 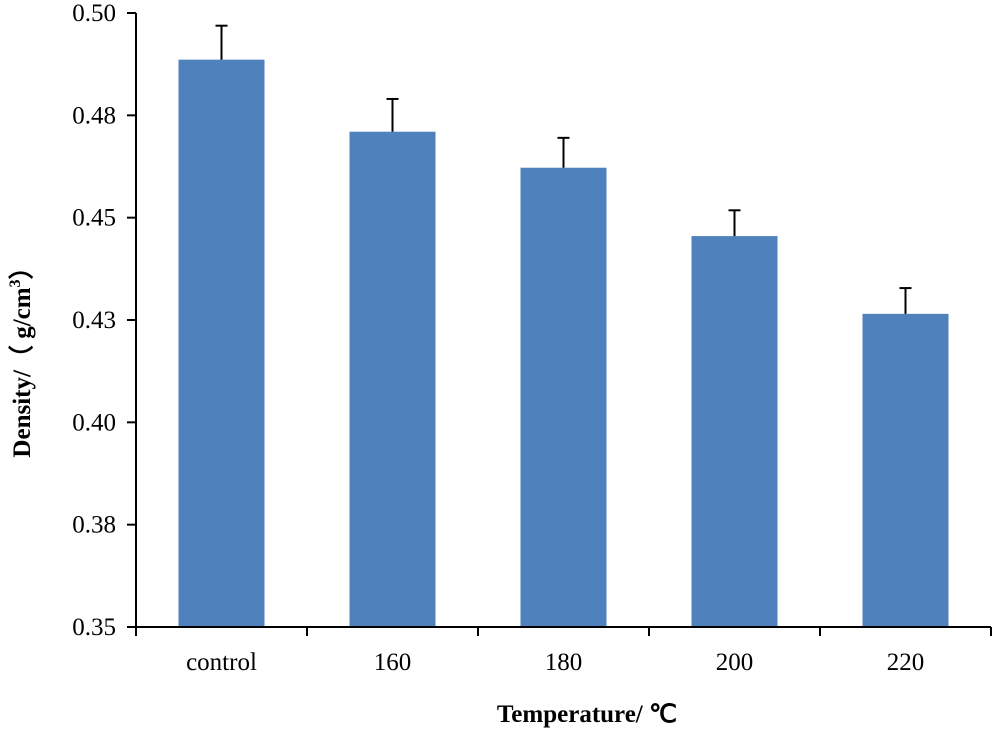 I want to click on x-axis-tick-labels: control 160 180 200 220, so click(x=555, y=662).